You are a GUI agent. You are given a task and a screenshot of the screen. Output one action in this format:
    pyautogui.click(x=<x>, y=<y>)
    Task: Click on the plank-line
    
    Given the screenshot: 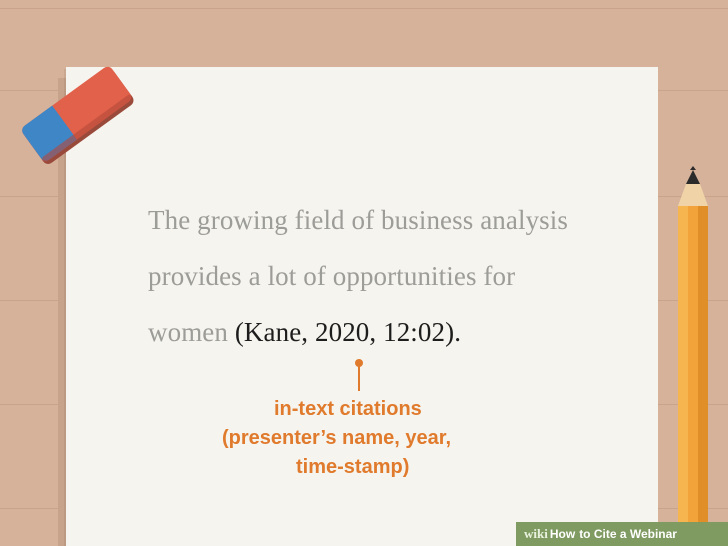 What is the action you would take?
    pyautogui.click(x=364, y=8)
    